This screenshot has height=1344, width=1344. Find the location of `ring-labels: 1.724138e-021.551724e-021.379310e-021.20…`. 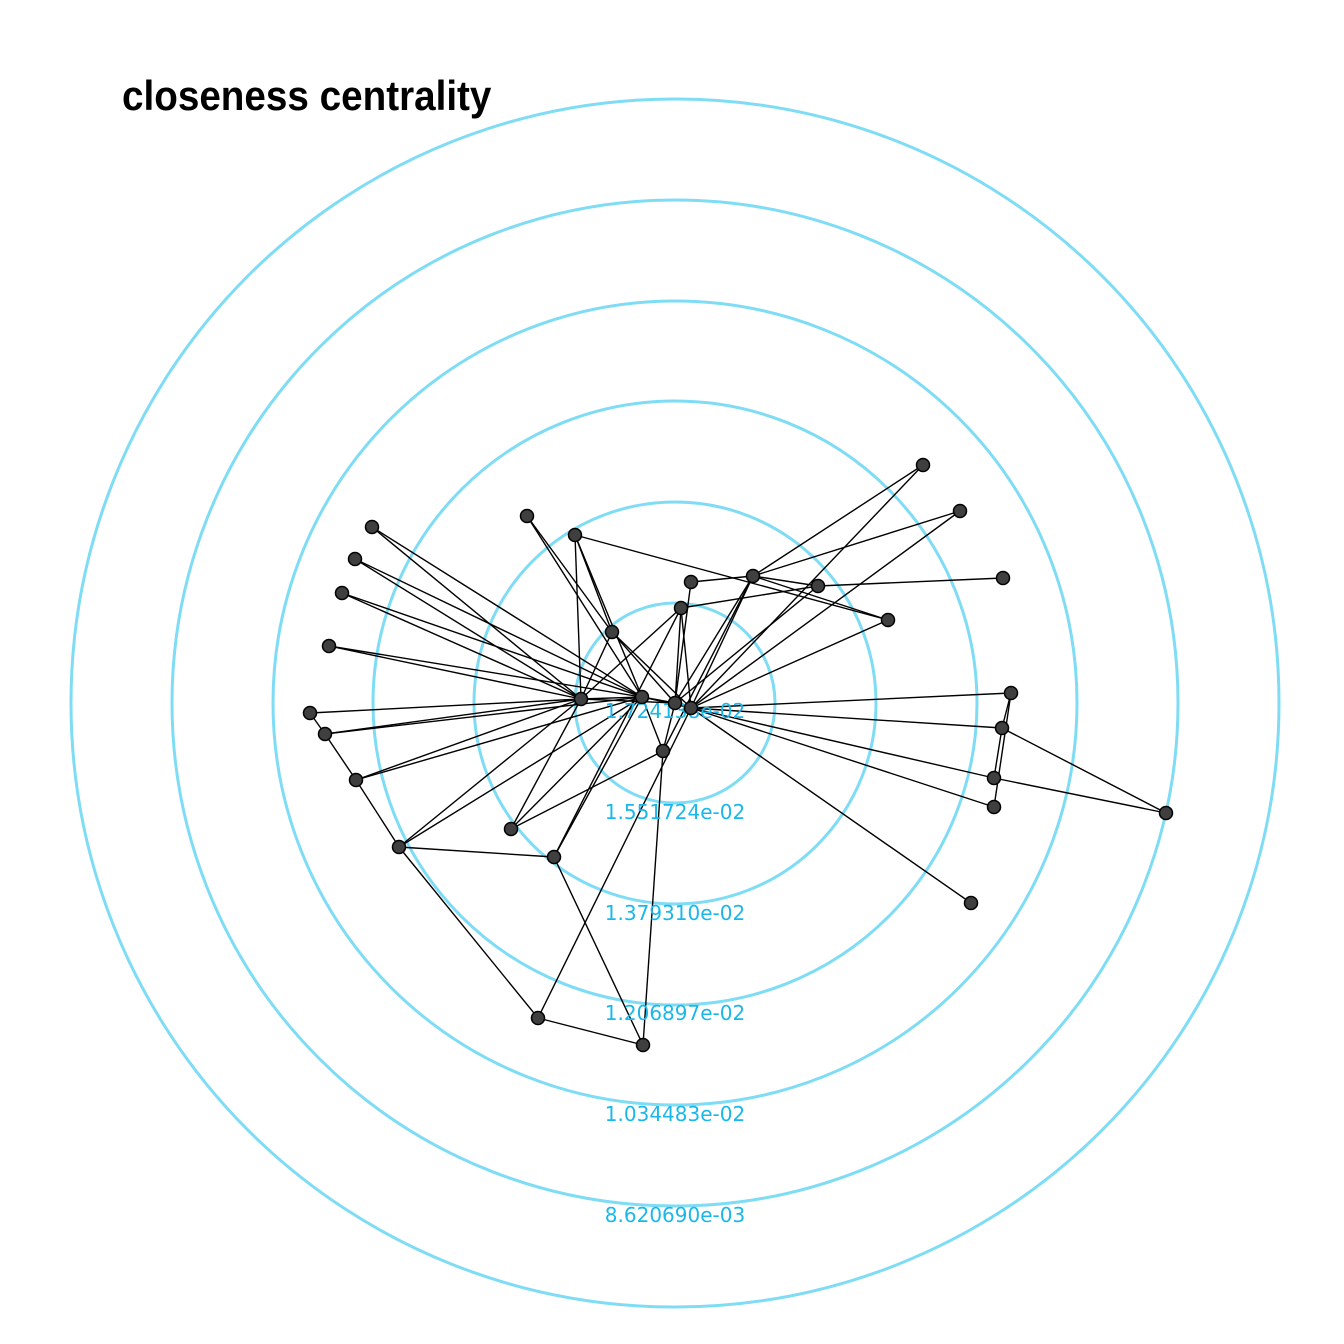

ring-labels: 1.724138e-021.551724e-021.379310e-021.20… is located at coordinates (675, 963).